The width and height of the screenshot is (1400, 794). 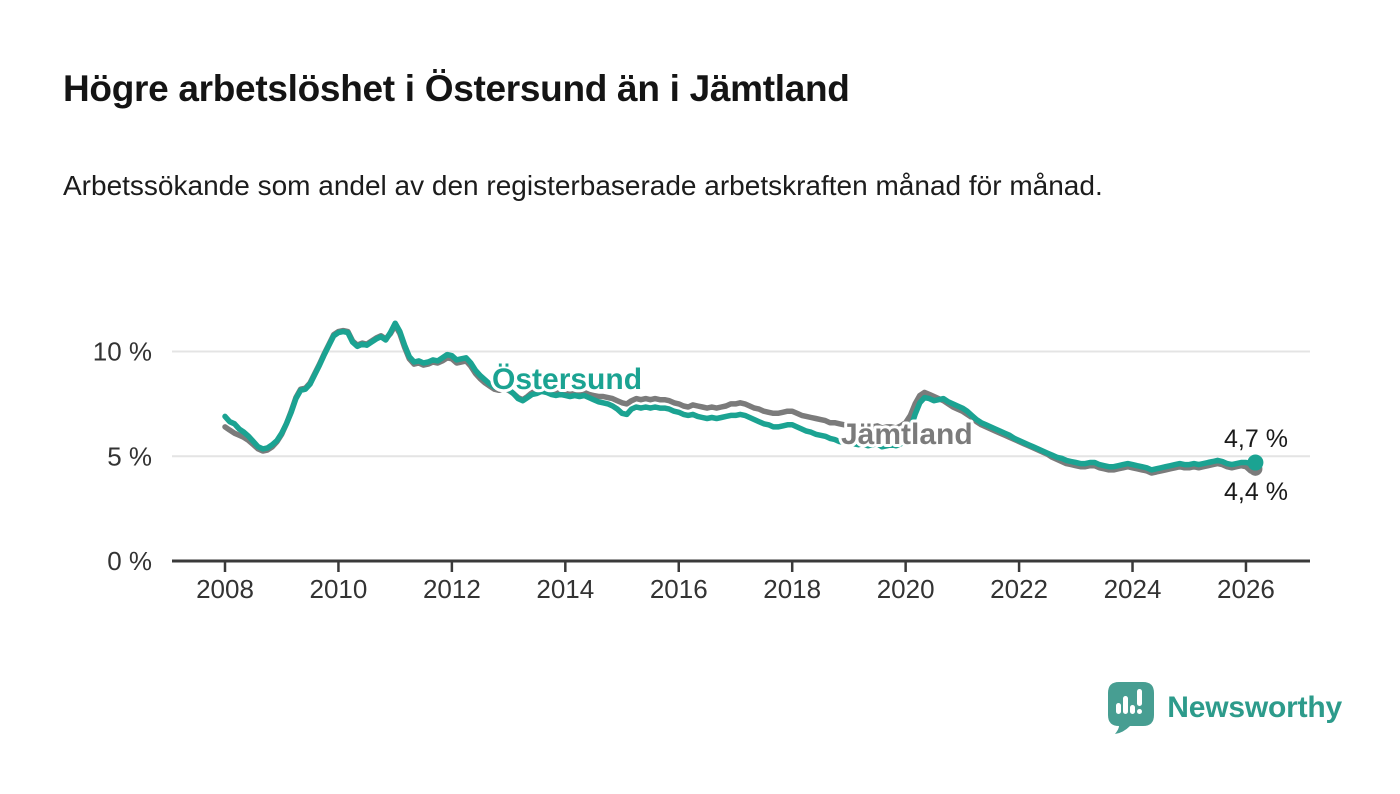 What do you see at coordinates (907, 434) in the screenshot?
I see `series-label-jamtland: Jämtland` at bounding box center [907, 434].